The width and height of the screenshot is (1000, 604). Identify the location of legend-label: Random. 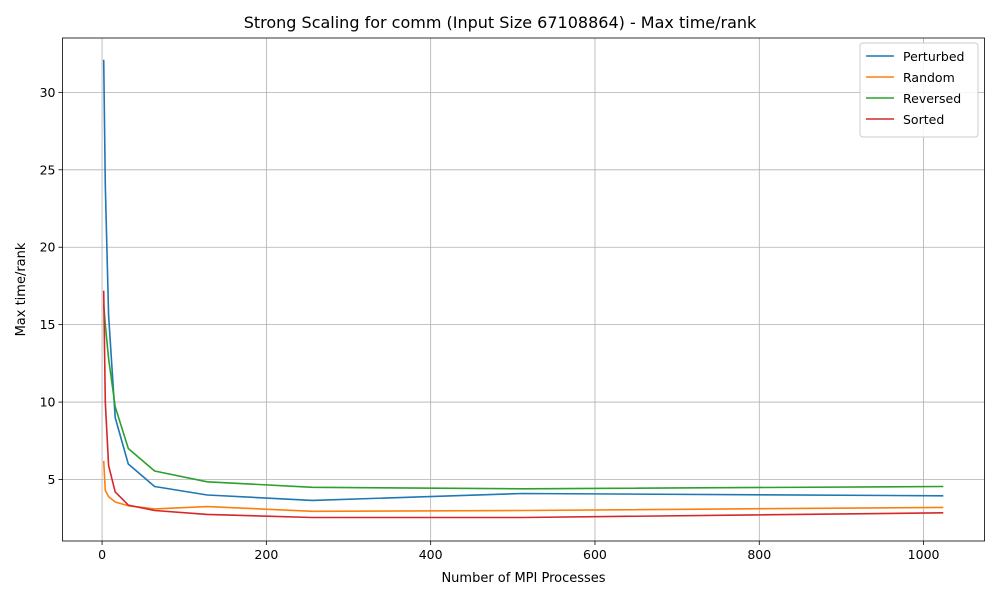
(929, 77).